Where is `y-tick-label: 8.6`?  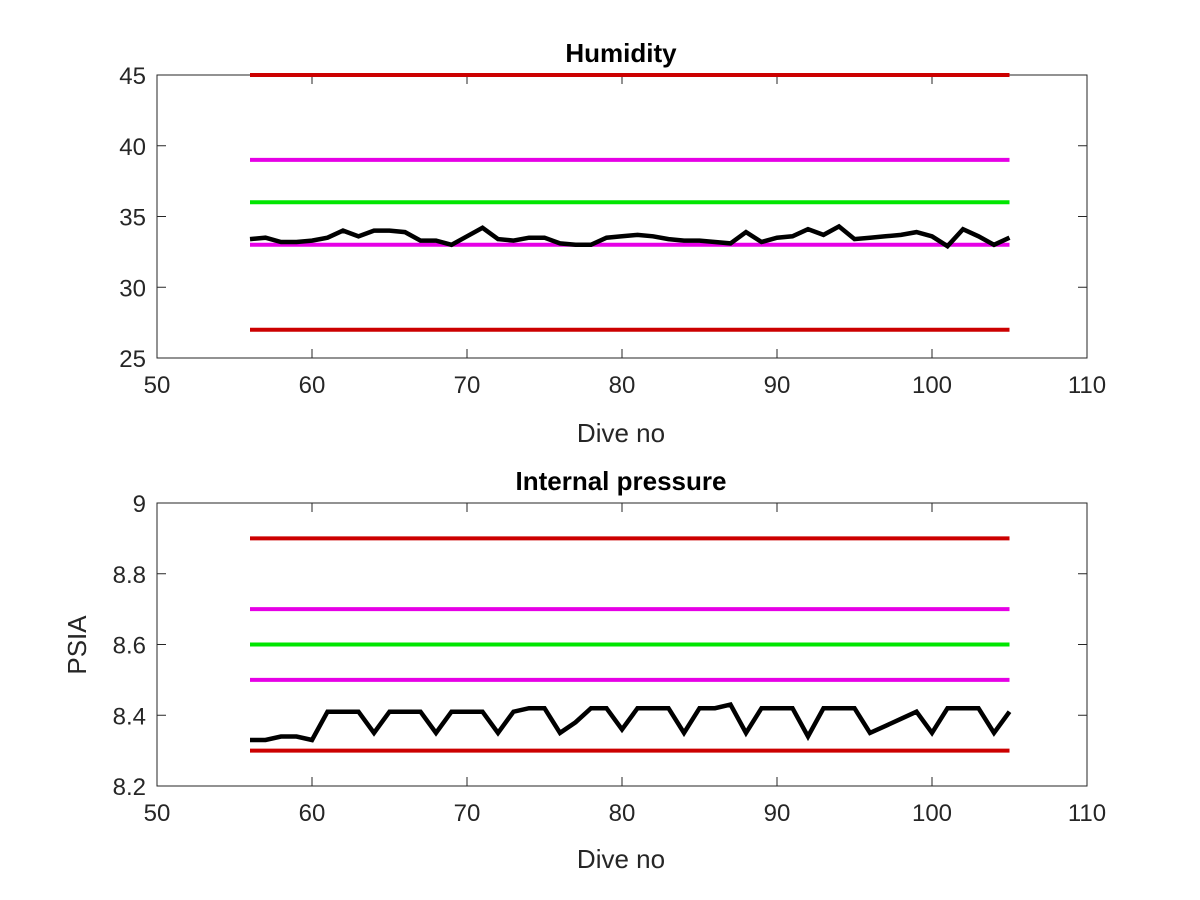
y-tick-label: 8.6 is located at coordinates (129, 646).